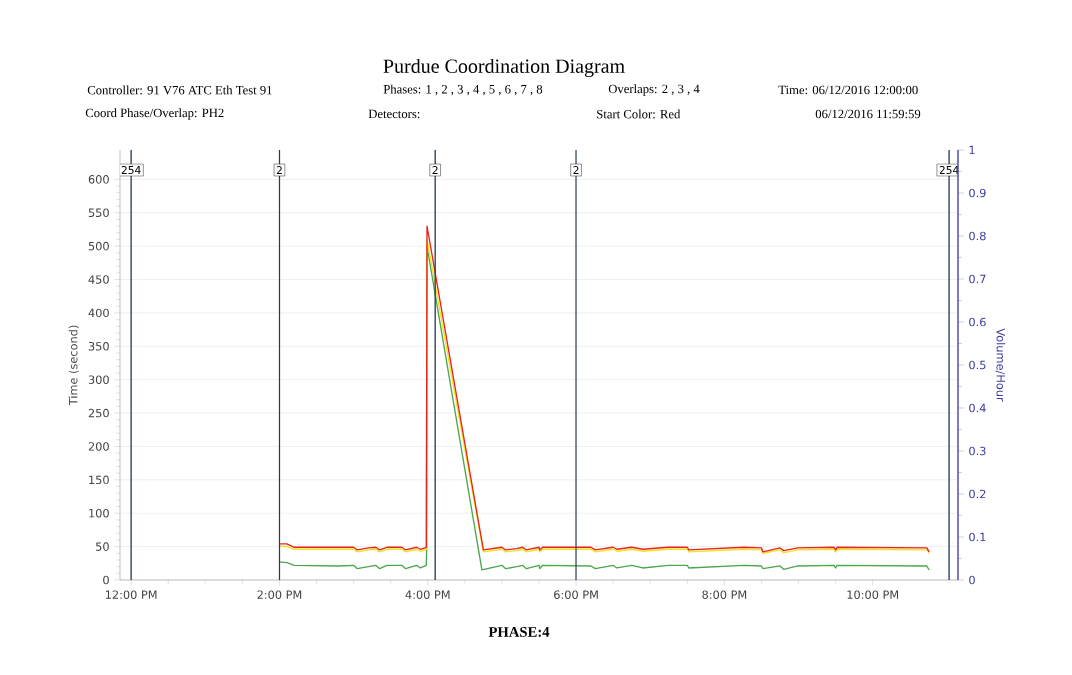 The height and width of the screenshot is (675, 1072). Describe the element at coordinates (279, 594) in the screenshot. I see `x-tick-label: 2:00 PM` at that location.